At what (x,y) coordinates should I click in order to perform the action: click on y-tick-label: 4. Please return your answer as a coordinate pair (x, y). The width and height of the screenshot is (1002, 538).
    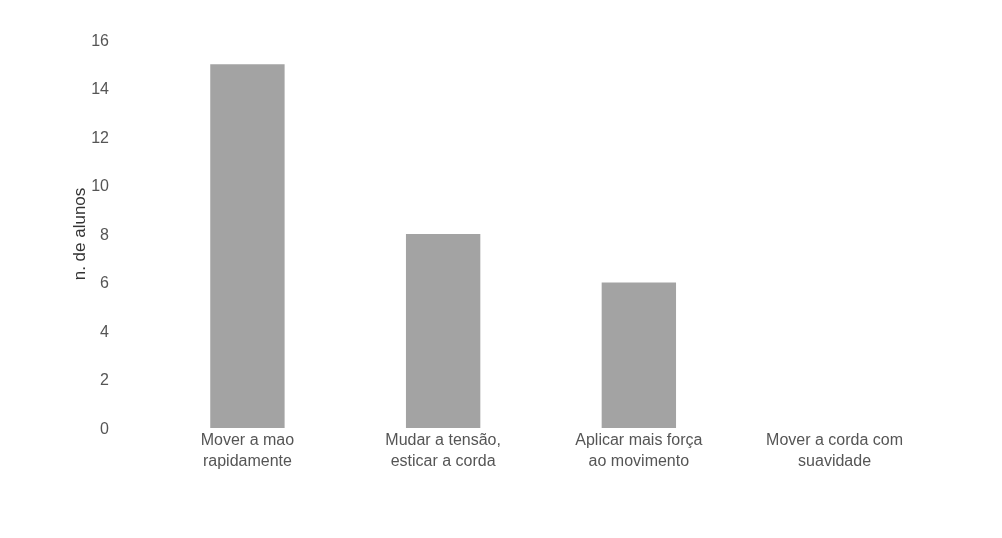
    Looking at the image, I should click on (105, 331).